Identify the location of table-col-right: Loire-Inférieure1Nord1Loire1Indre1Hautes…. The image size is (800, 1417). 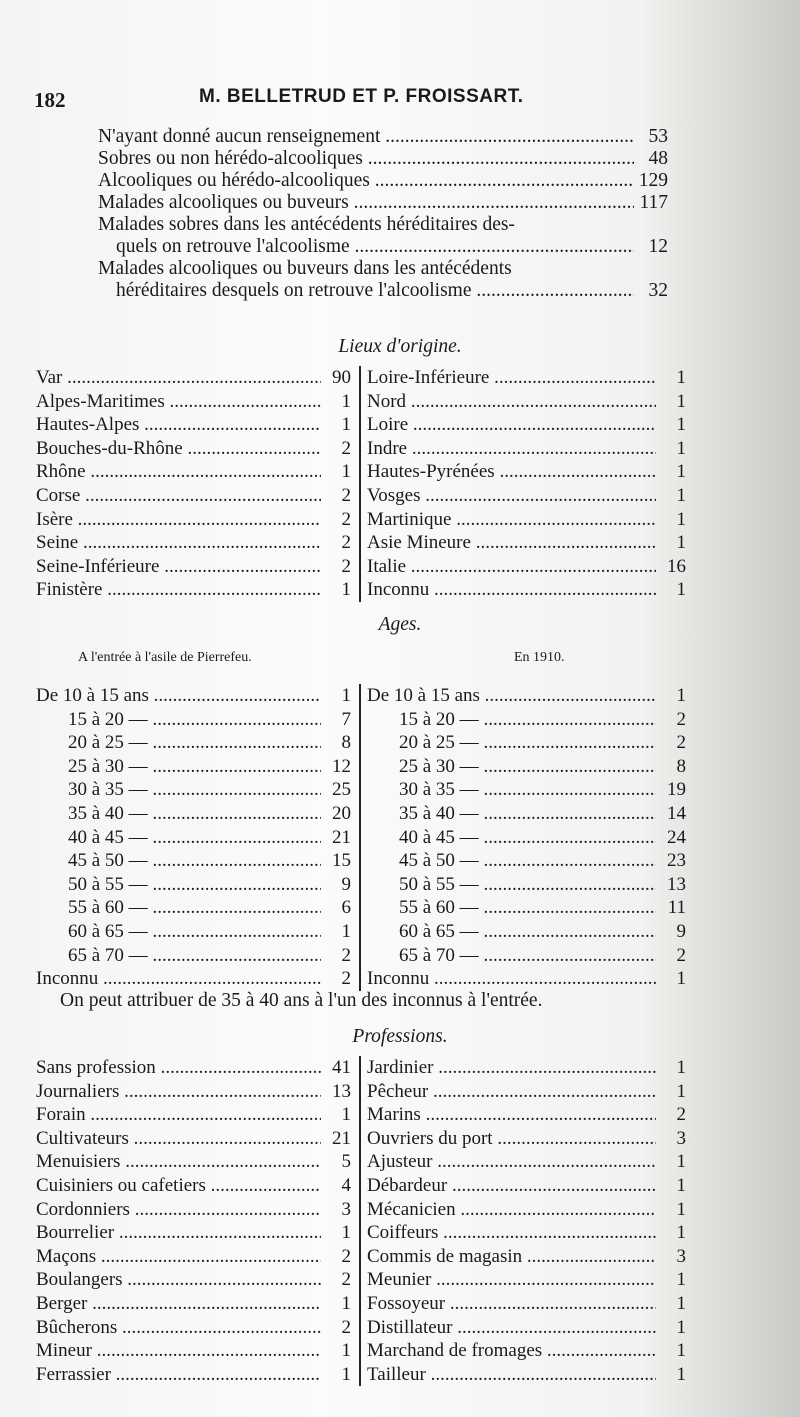
(523, 484).